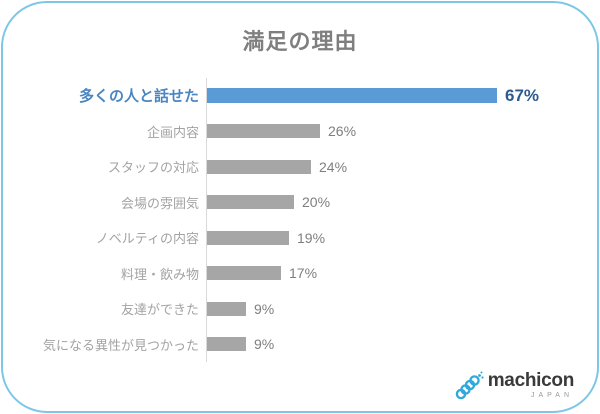 This screenshot has height=414, width=600. I want to click on bar-row: 企画内容 26%, so click(300, 131).